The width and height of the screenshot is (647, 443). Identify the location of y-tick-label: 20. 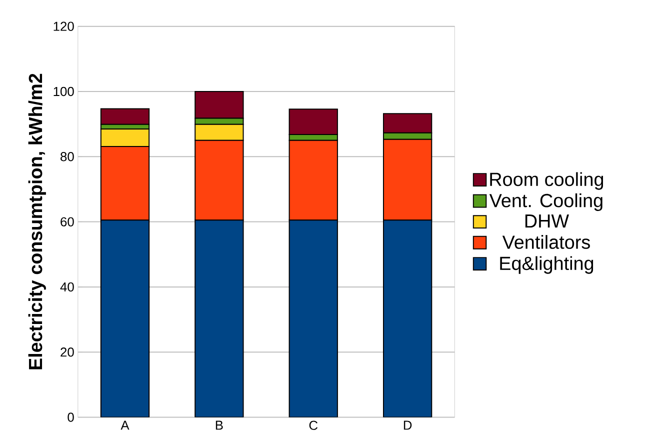
(67, 352).